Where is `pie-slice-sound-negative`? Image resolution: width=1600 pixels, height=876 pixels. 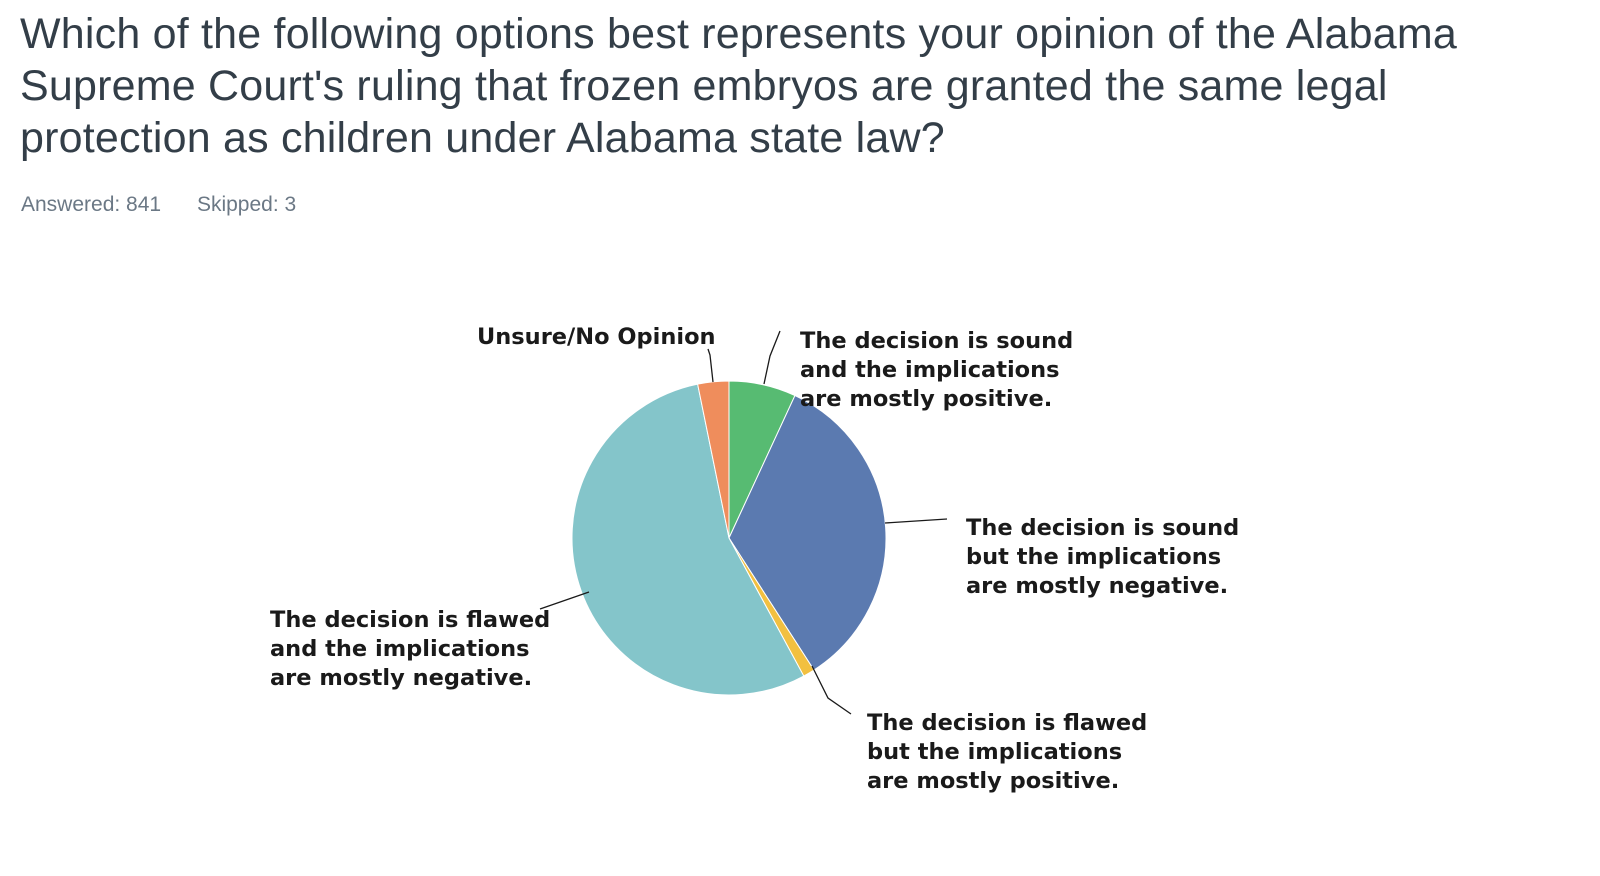 pie-slice-sound-negative is located at coordinates (807, 532).